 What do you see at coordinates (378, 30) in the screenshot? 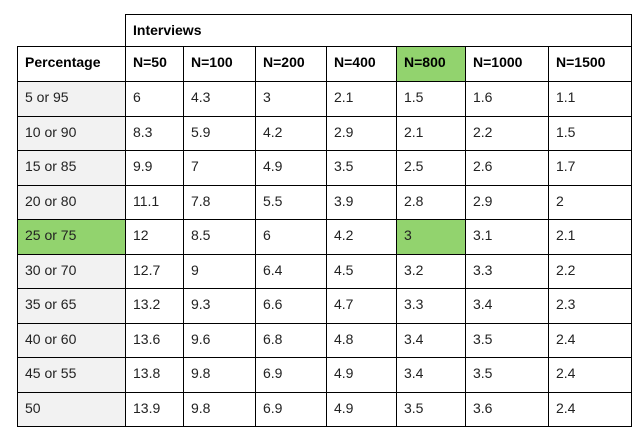
I see `group-header: Interviews` at bounding box center [378, 30].